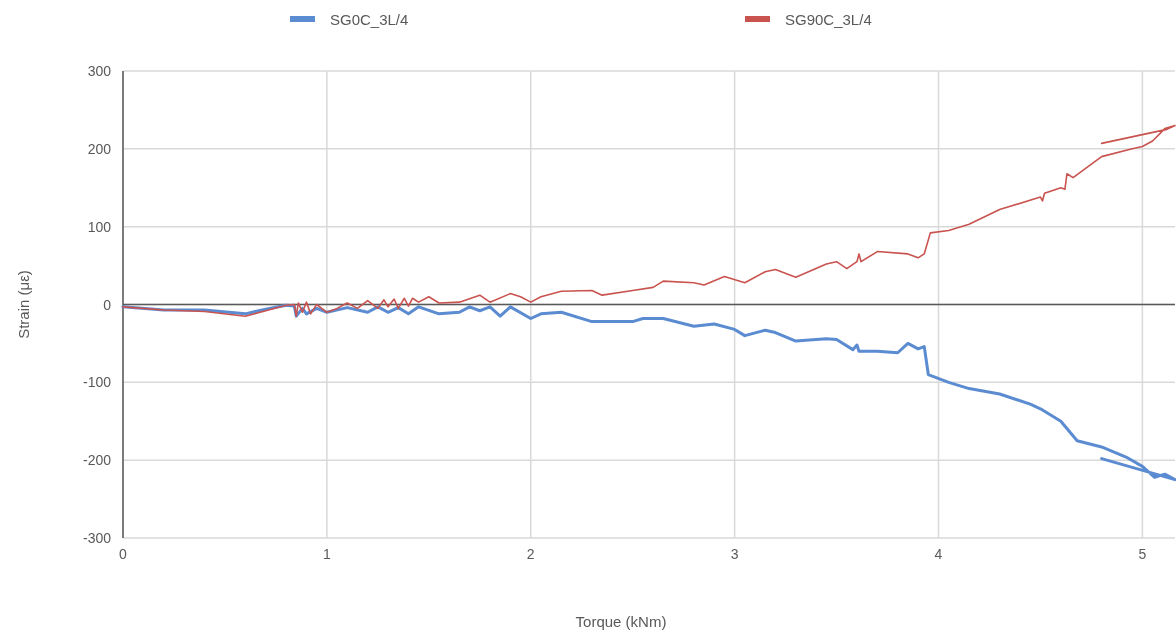  Describe the element at coordinates (326, 554) in the screenshot. I see `x-tick-label: 1` at that location.